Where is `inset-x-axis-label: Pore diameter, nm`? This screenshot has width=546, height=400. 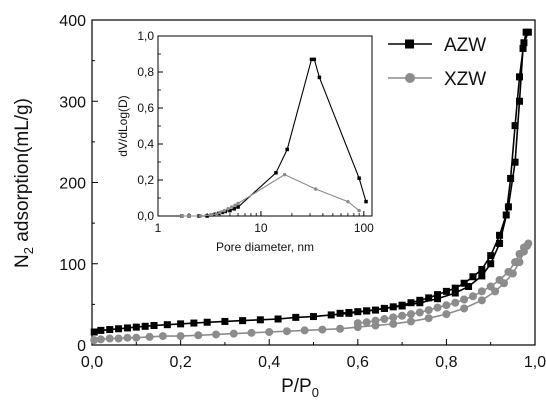
inset-x-axis-label: Pore diameter, nm is located at coordinates (265, 247).